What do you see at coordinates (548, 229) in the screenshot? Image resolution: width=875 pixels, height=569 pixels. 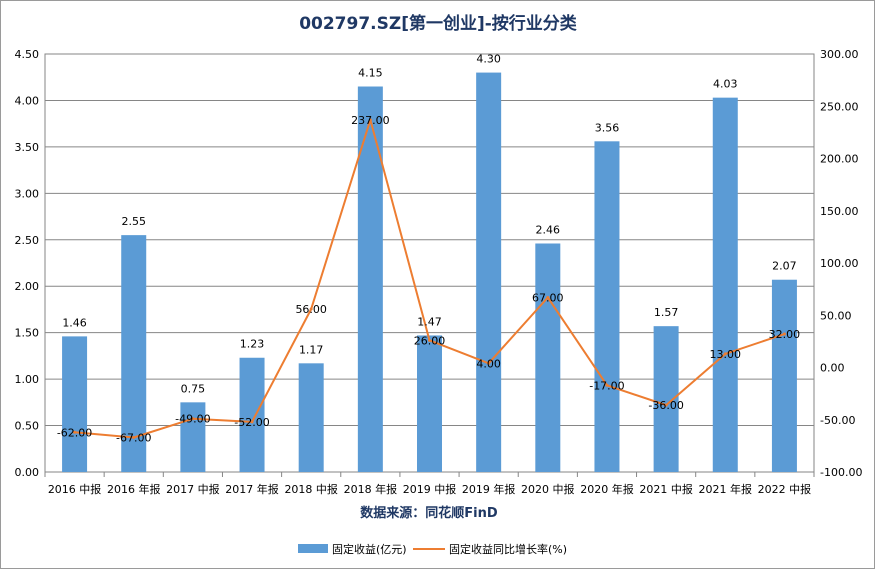 I see `bar-value-label: 2.46` at bounding box center [548, 229].